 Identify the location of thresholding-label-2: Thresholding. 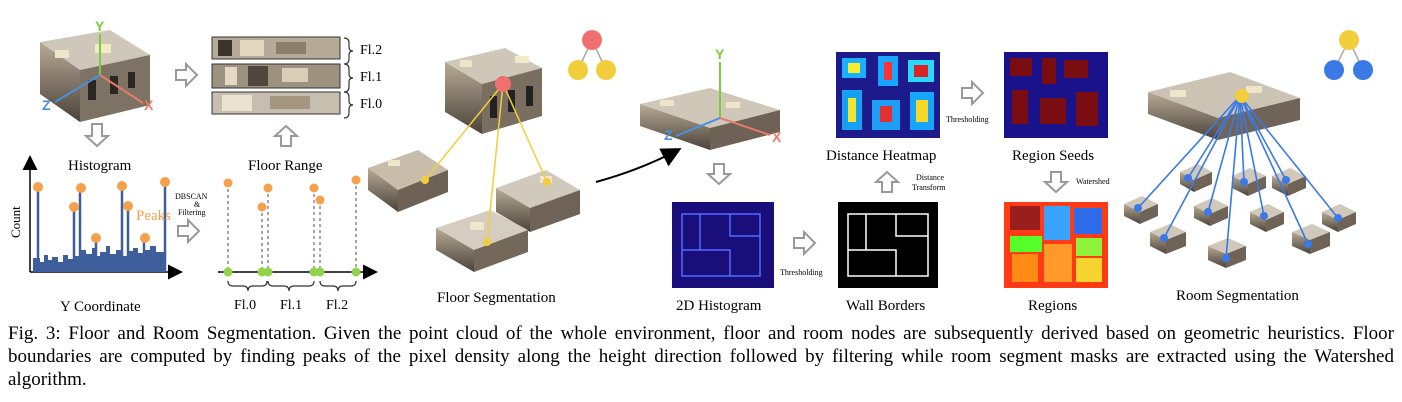
(967, 119).